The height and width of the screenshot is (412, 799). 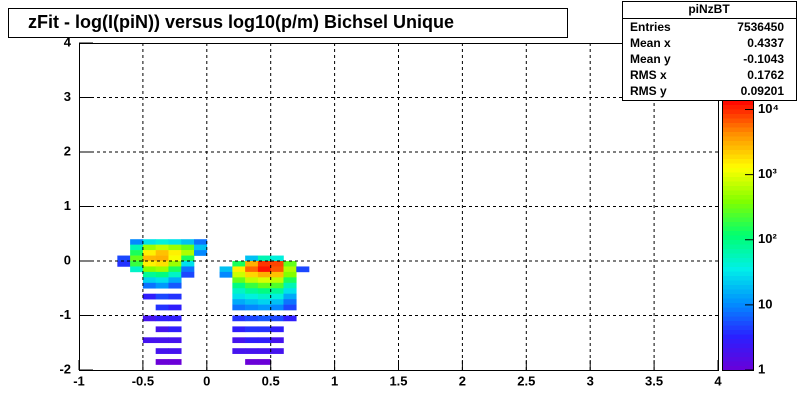 What do you see at coordinates (143, 380) in the screenshot?
I see `x-tick-label: -0.5` at bounding box center [143, 380].